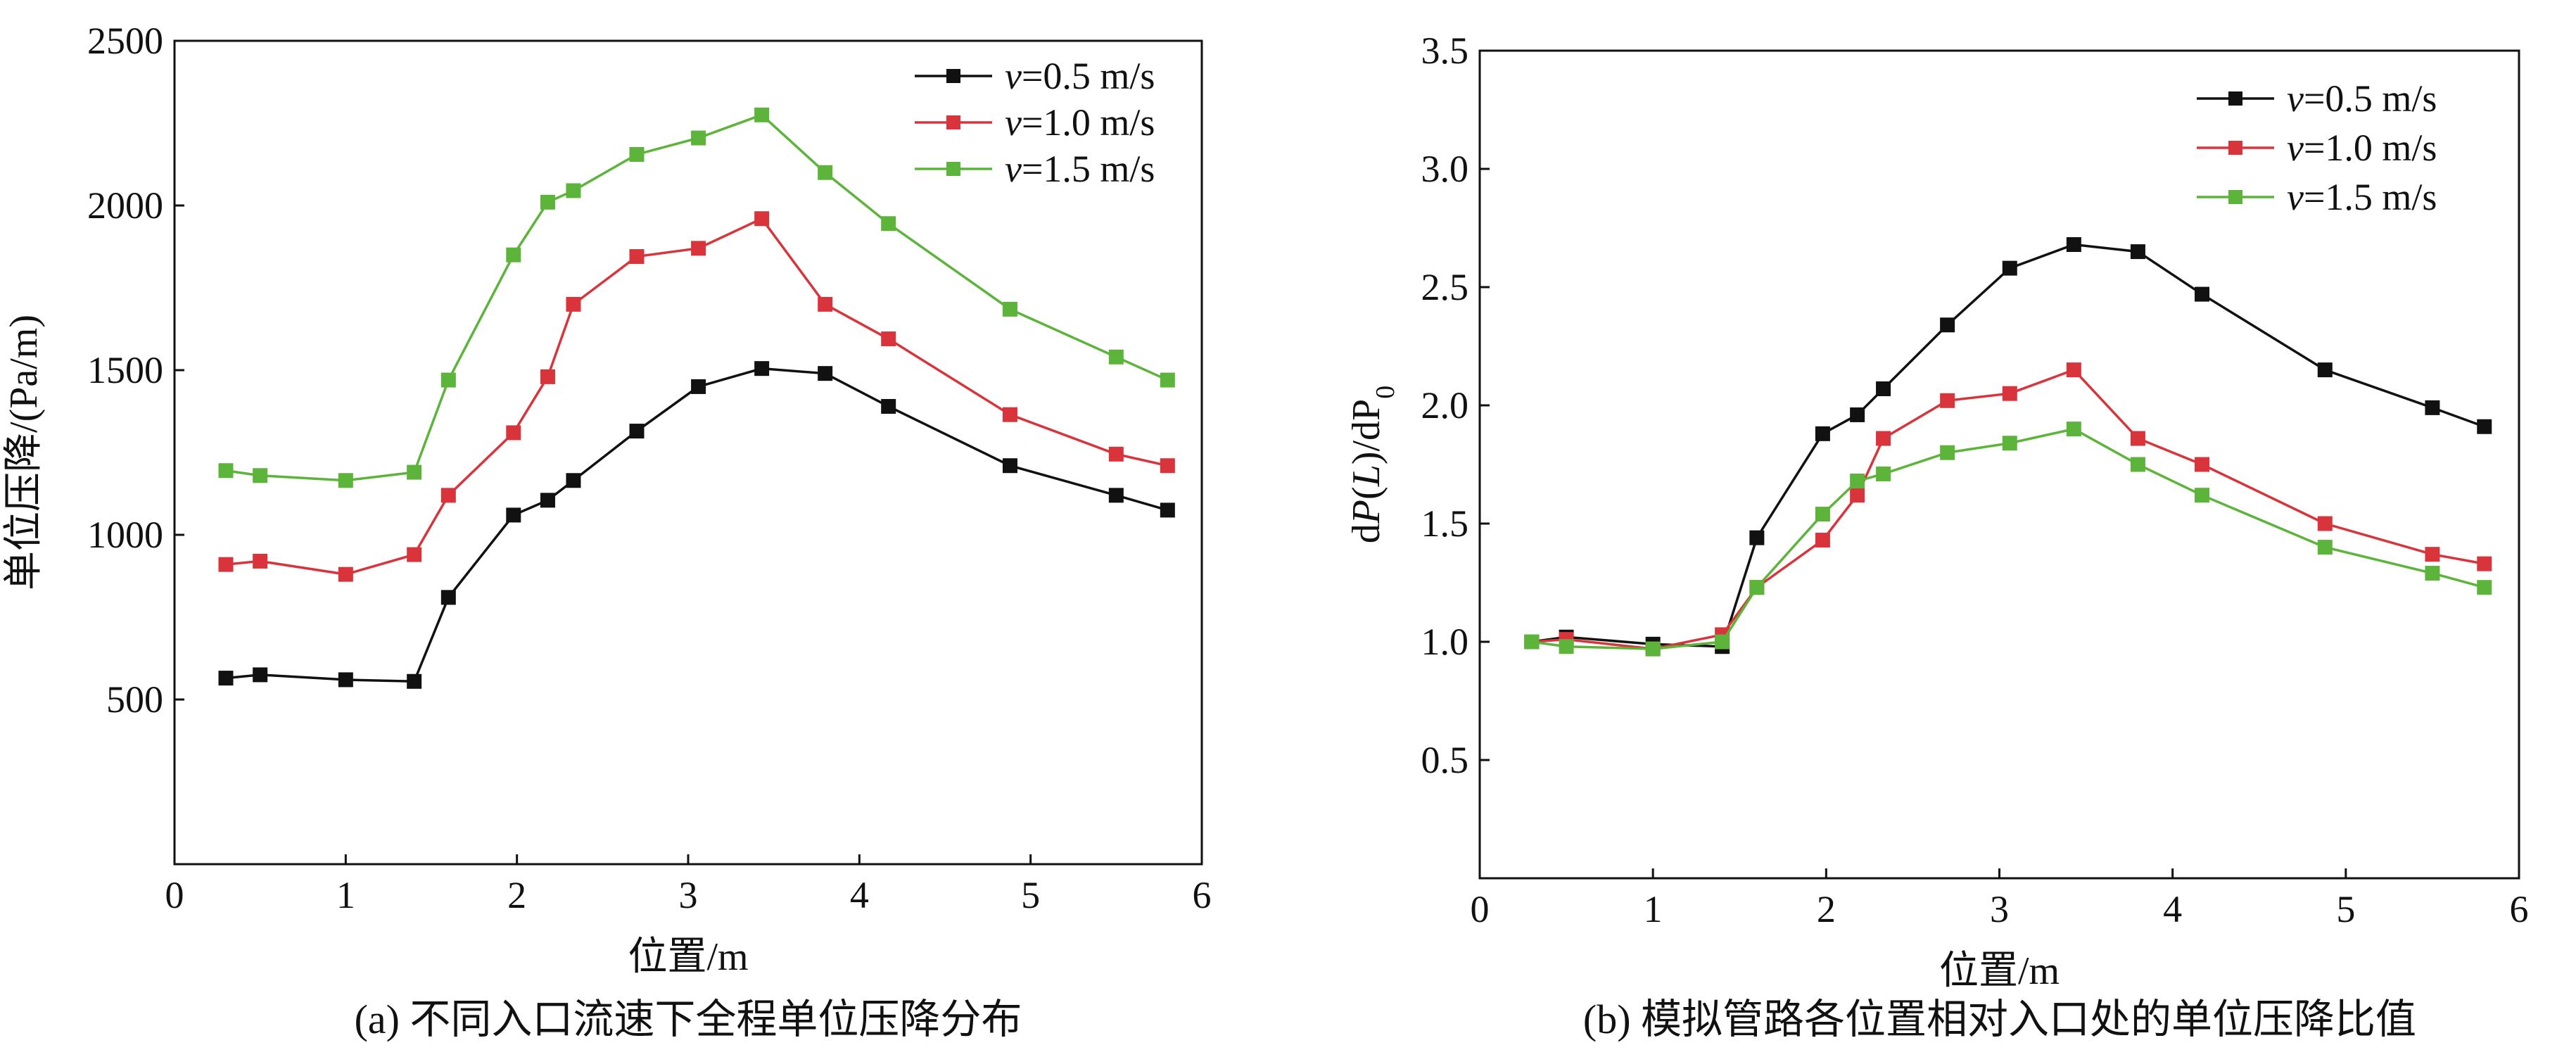  What do you see at coordinates (125, 535) in the screenshot?
I see `y-tick-label: 1000` at bounding box center [125, 535].